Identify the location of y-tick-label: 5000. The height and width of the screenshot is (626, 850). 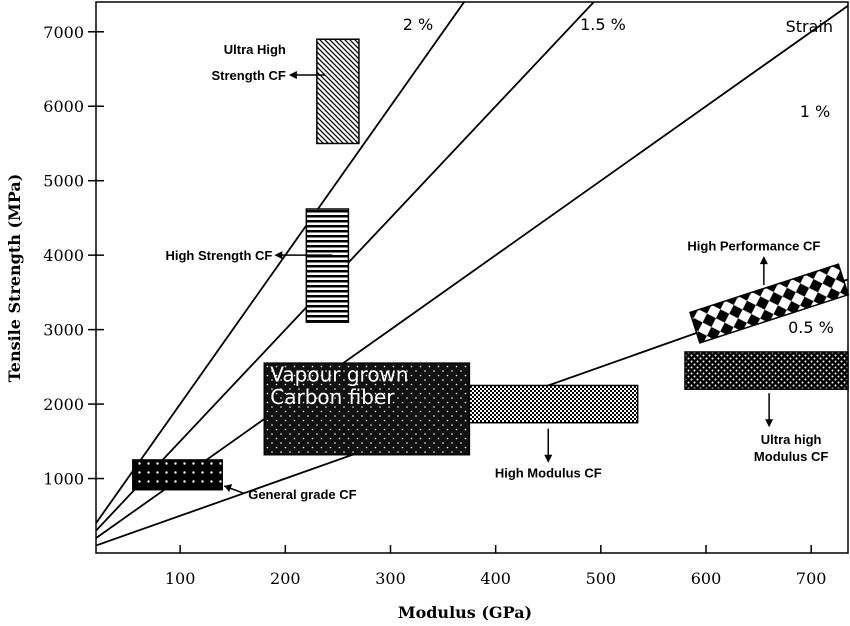
(63, 181).